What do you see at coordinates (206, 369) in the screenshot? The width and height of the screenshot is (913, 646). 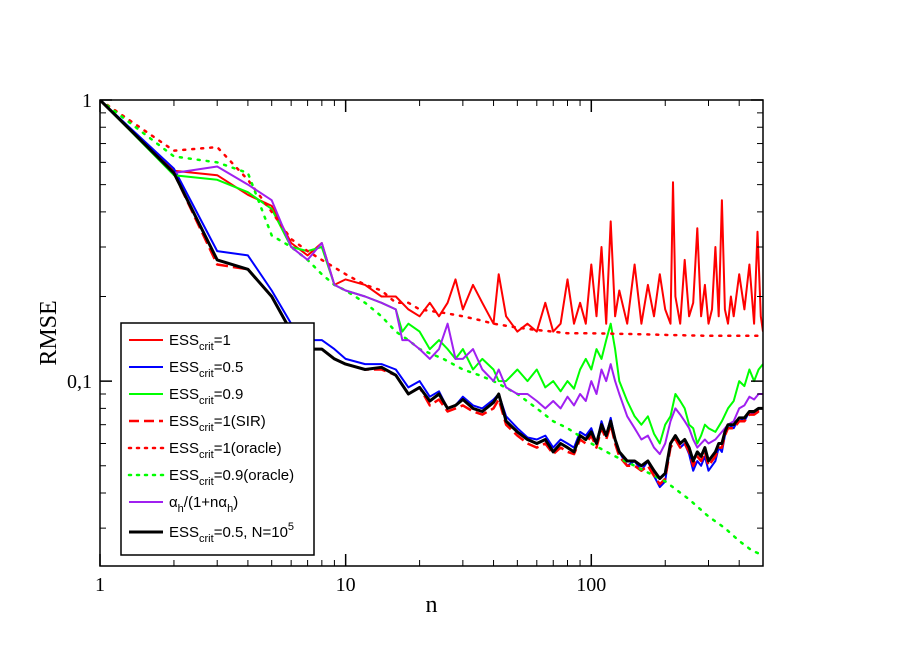 I see `legend-label-s2: ESScrit=0.5` at bounding box center [206, 369].